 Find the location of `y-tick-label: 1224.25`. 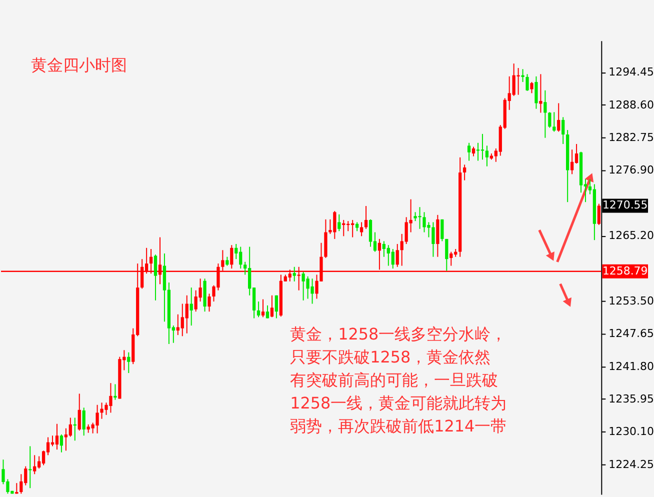

y-tick-label: 1224.25 is located at coordinates (631, 464).